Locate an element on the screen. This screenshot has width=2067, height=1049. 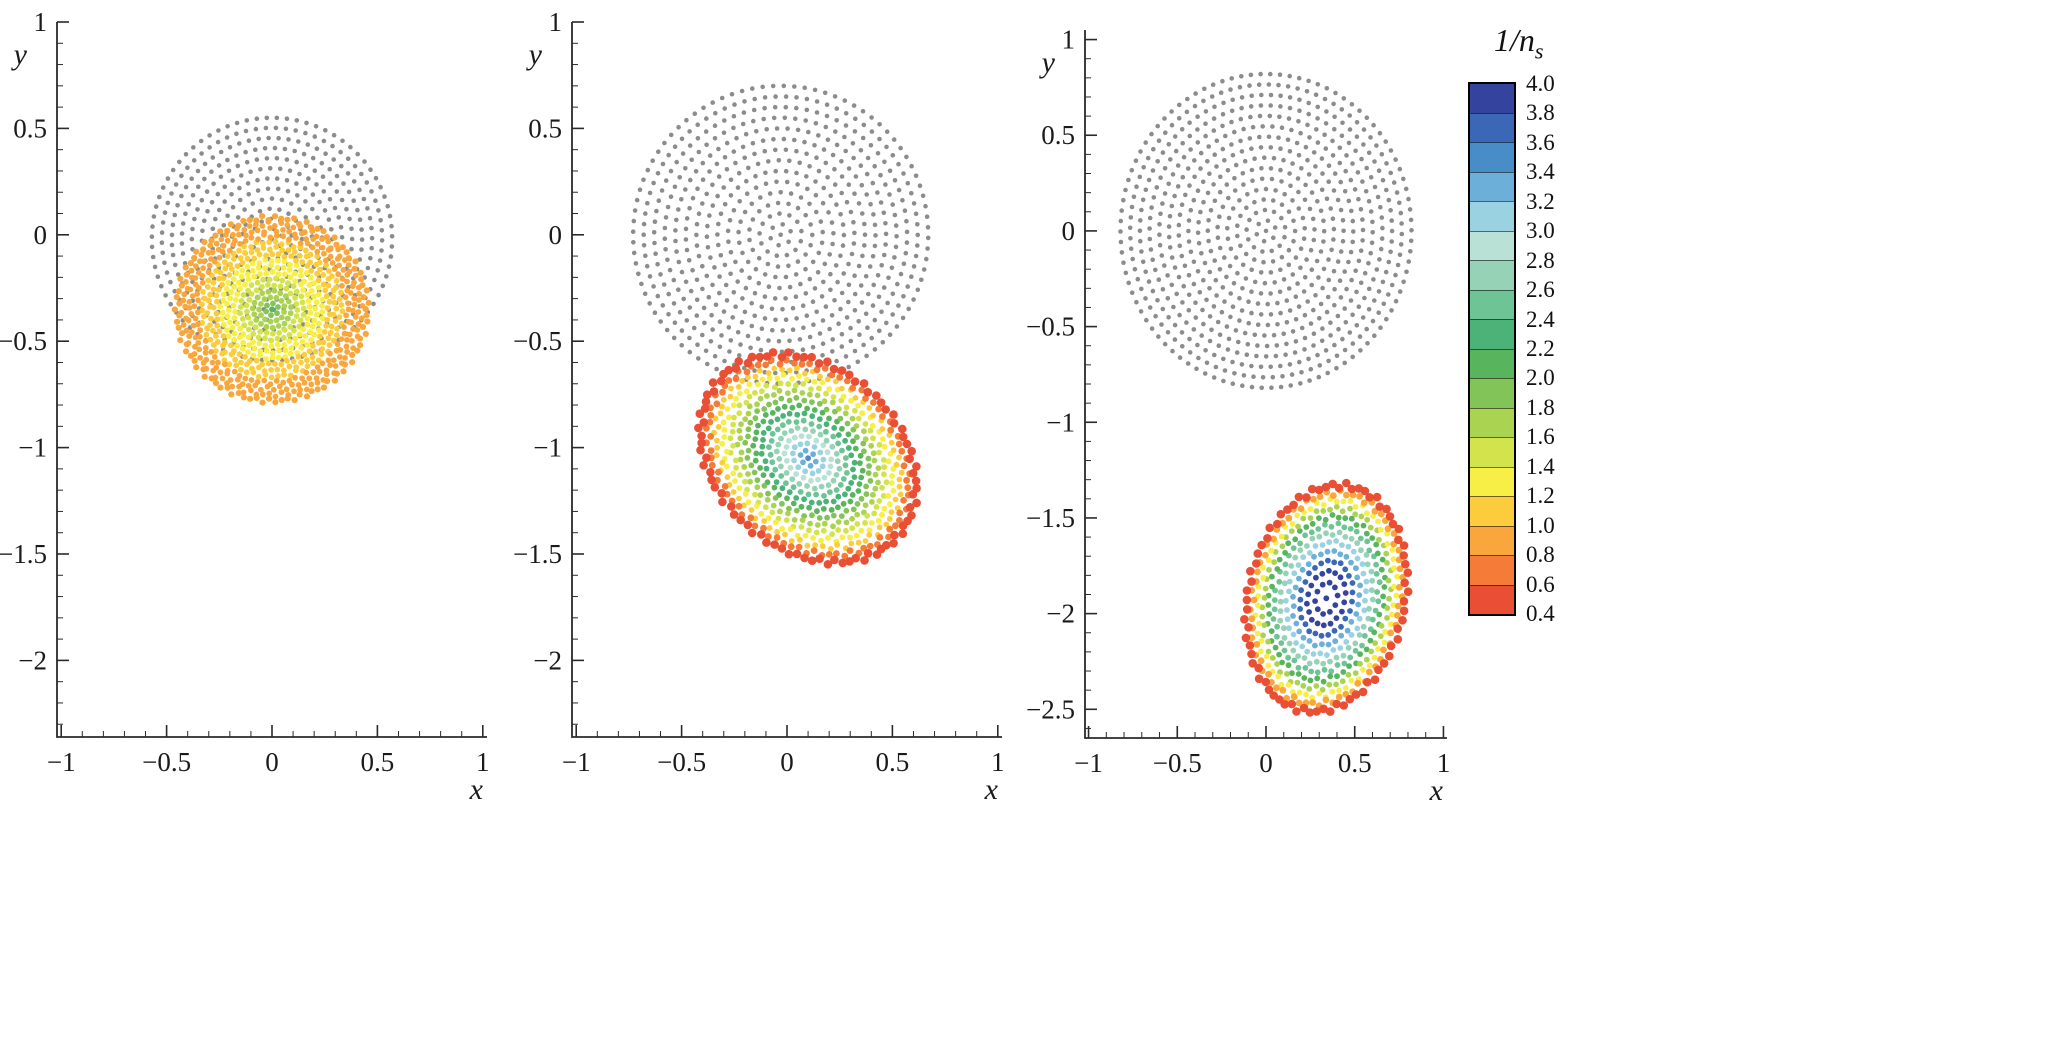
colorbar-bar is located at coordinates (1492, 349).